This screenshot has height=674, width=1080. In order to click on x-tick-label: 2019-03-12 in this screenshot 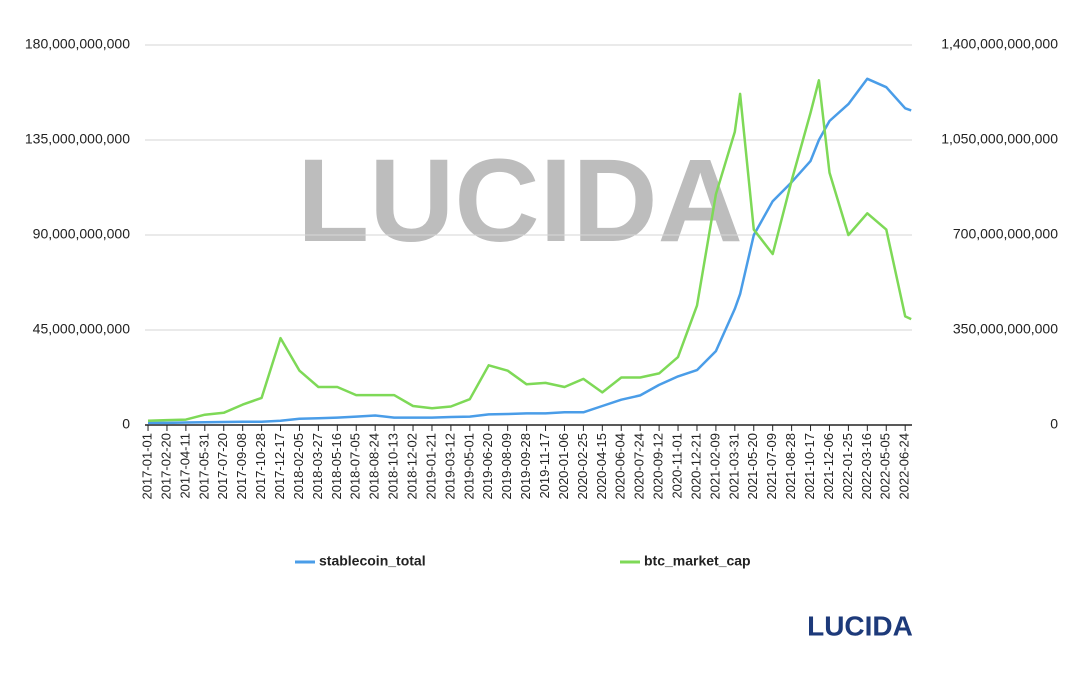, I will do `click(449, 466)`.